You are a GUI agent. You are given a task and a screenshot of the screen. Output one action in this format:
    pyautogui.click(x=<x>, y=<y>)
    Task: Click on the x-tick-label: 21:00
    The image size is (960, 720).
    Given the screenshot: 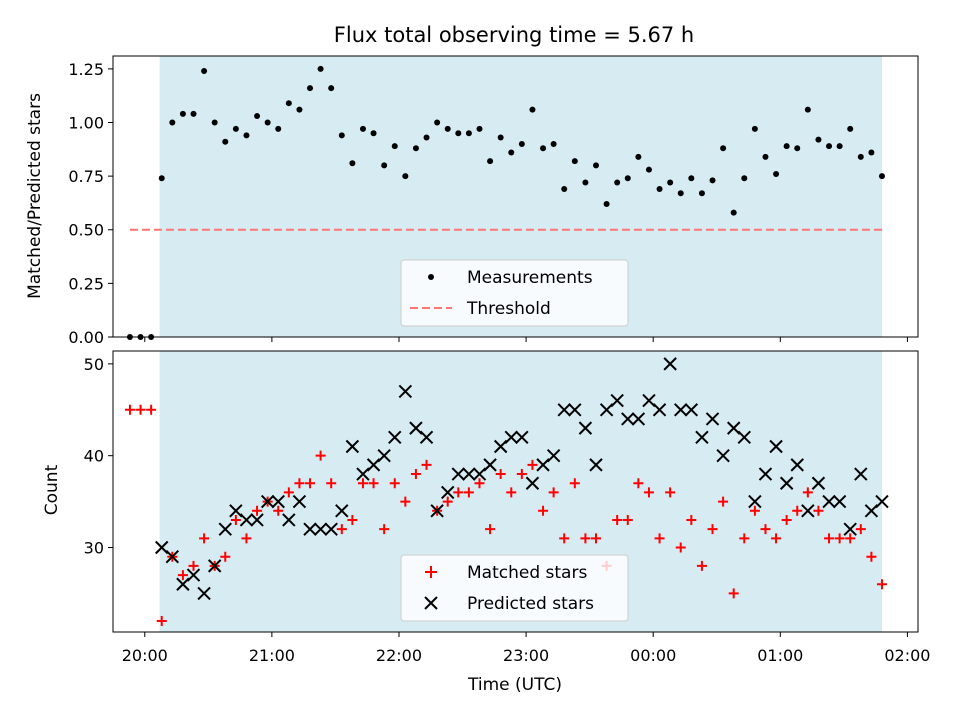 What is the action you would take?
    pyautogui.click(x=272, y=655)
    